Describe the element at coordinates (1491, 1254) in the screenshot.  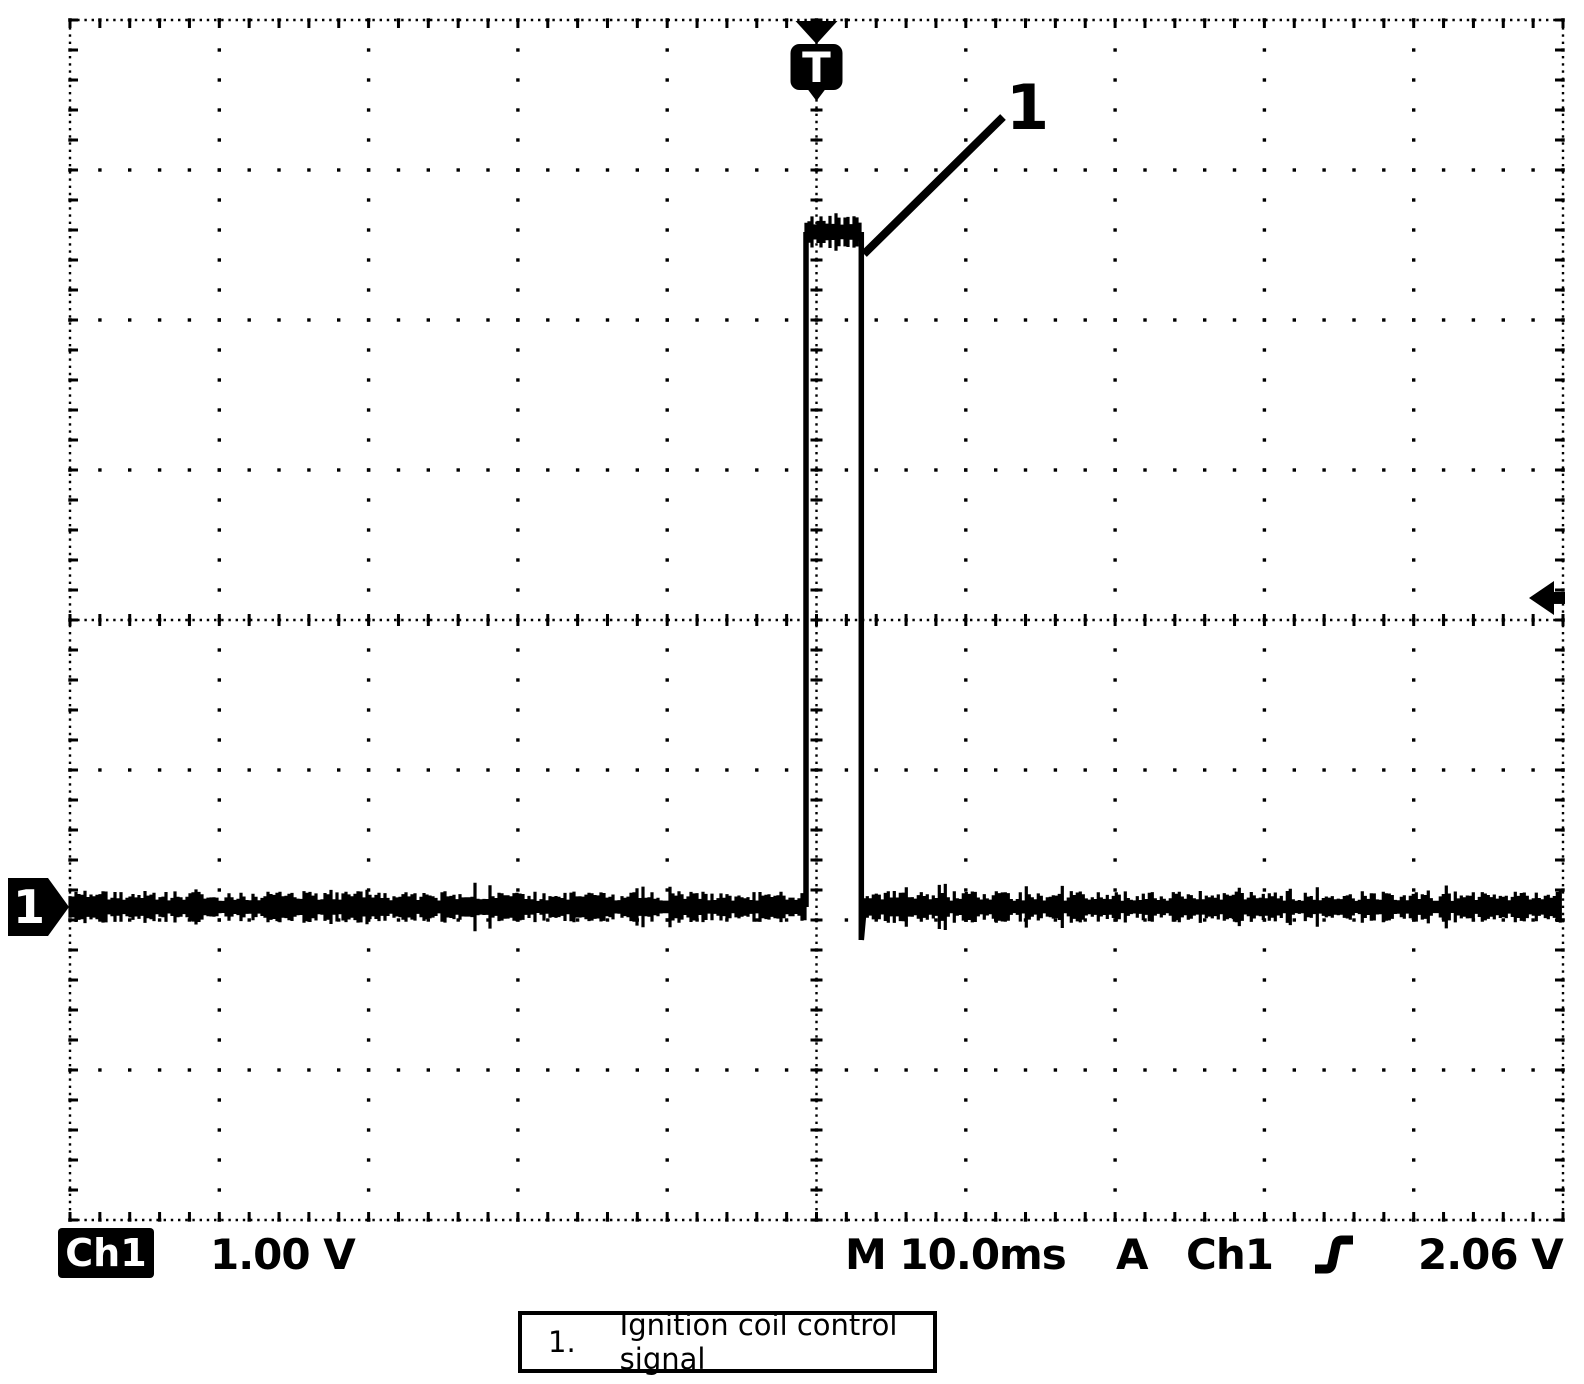
I see `trigger-level-readout: 2.06 V` at that location.